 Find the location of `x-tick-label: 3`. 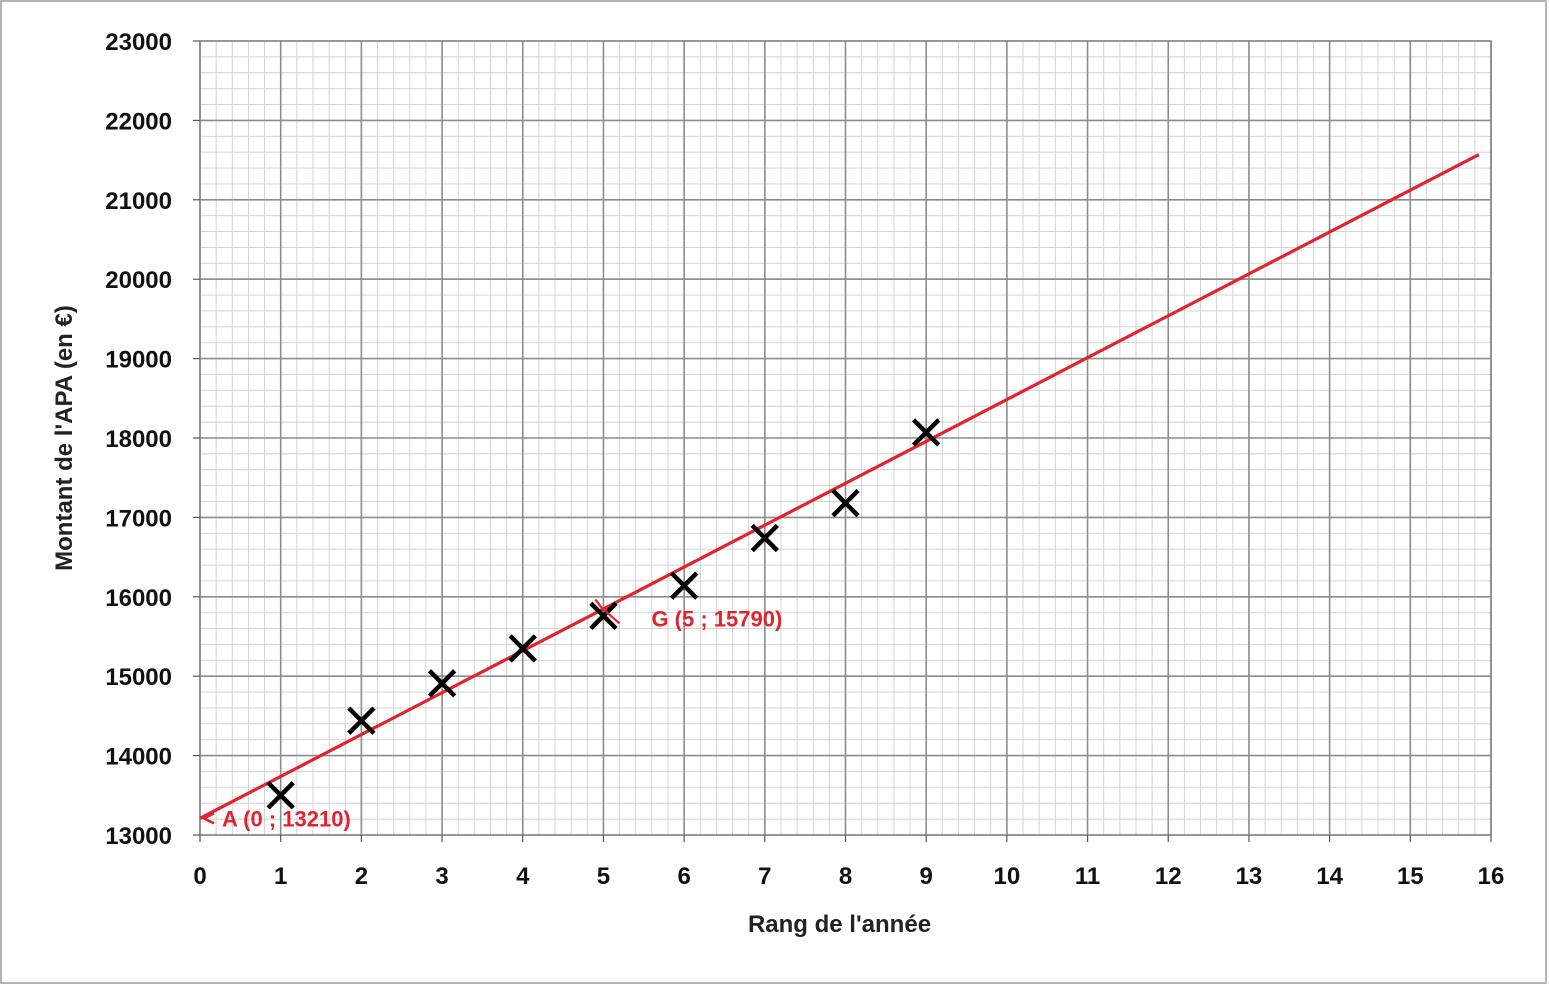

x-tick-label: 3 is located at coordinates (441, 876).